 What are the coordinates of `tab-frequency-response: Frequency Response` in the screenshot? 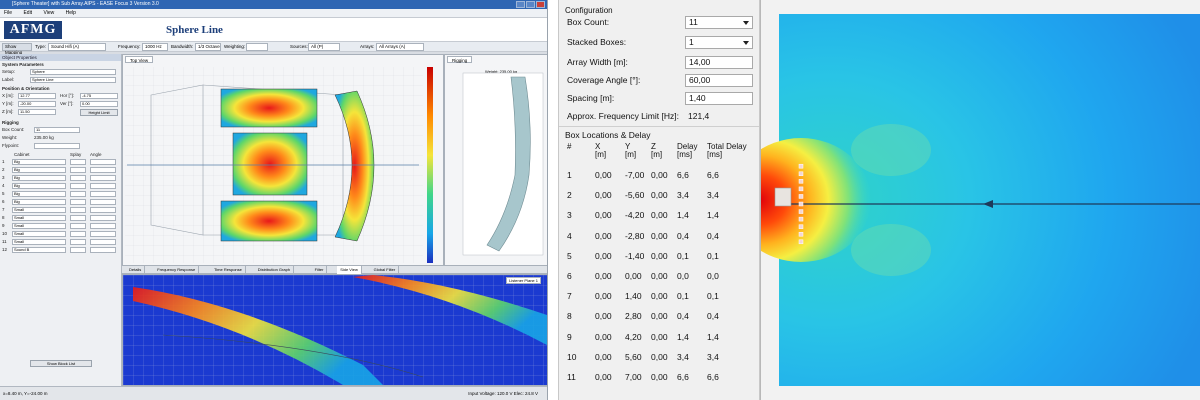 It's located at (177, 270).